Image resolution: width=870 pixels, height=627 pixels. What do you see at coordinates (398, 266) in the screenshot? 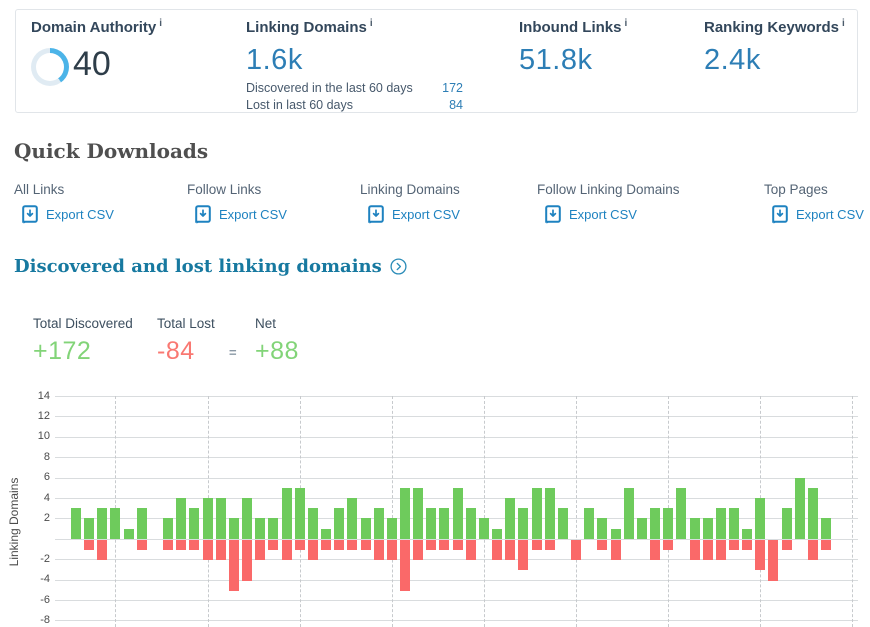
I see `chevron-right-circle-icon` at bounding box center [398, 266].